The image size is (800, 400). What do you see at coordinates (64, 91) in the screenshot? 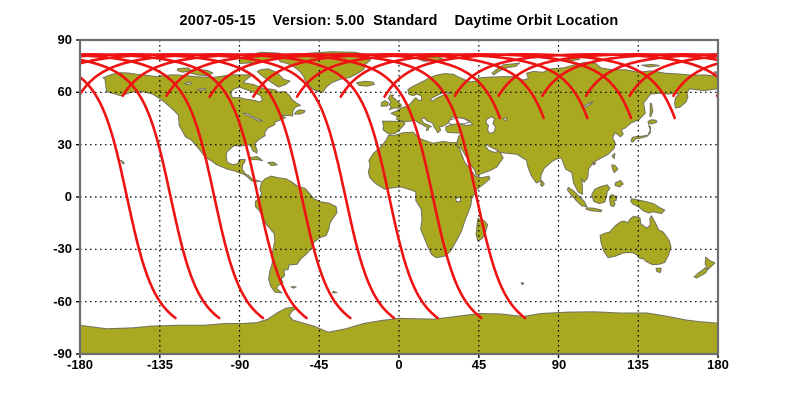
I see `y-axis-tick-label: 60` at bounding box center [64, 91].